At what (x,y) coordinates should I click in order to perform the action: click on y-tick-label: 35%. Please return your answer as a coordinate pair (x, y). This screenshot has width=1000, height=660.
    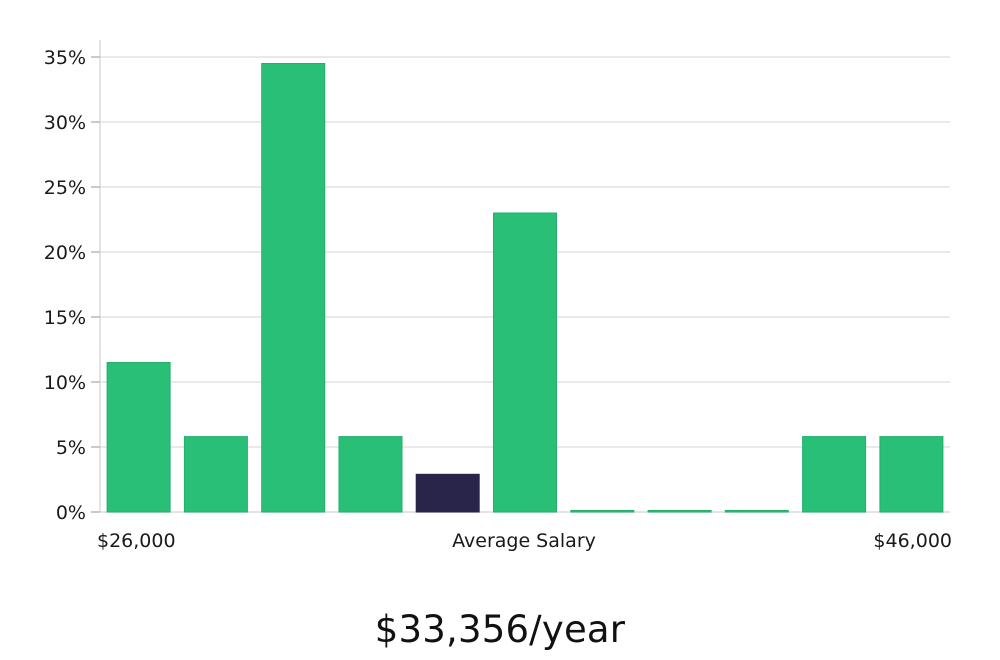
    Looking at the image, I should click on (65, 58).